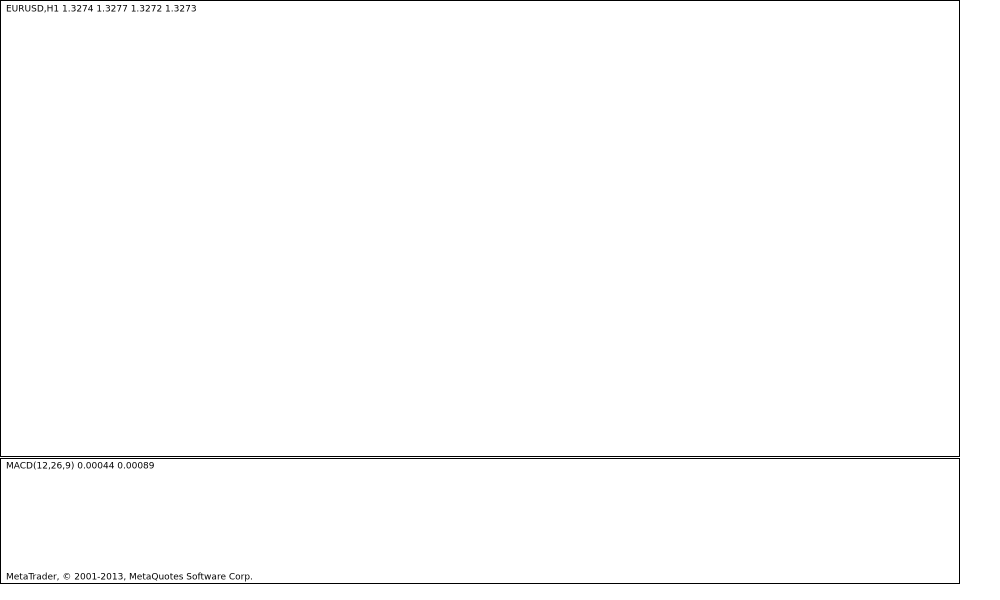 The height and width of the screenshot is (600, 1000). Describe the element at coordinates (80, 467) in the screenshot. I see `macd-label: MACD(12,26,9) 0.00044 0.00089` at that location.